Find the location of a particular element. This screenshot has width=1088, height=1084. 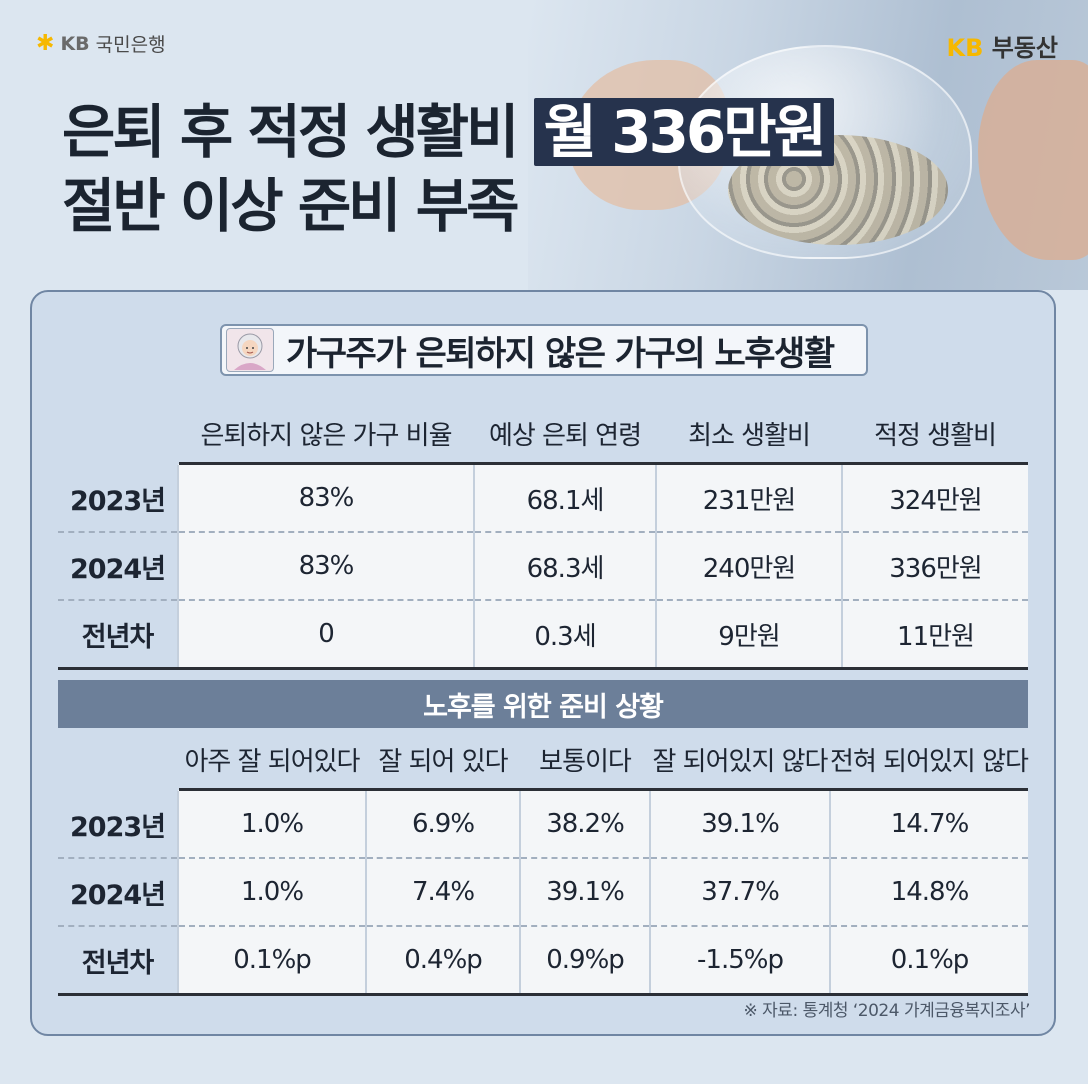

right-hand-shape is located at coordinates (1033, 160).